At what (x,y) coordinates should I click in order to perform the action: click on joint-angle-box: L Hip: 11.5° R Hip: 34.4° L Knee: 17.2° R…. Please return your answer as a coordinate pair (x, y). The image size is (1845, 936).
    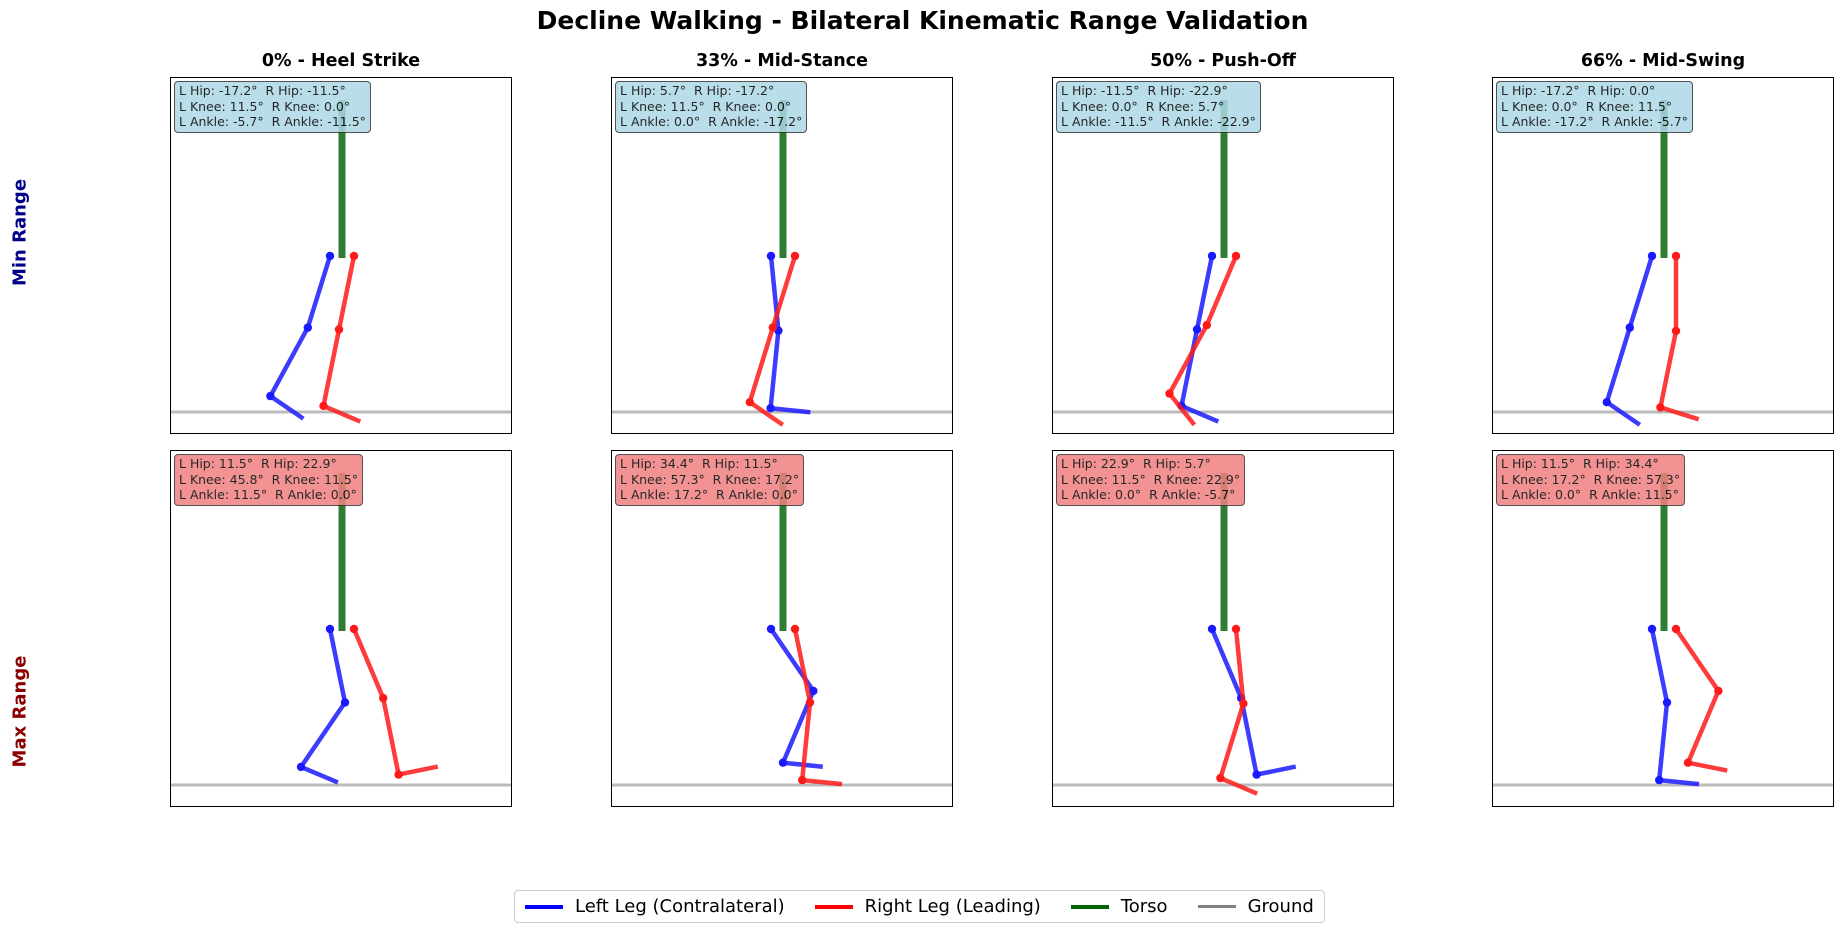
    Looking at the image, I should click on (1591, 480).